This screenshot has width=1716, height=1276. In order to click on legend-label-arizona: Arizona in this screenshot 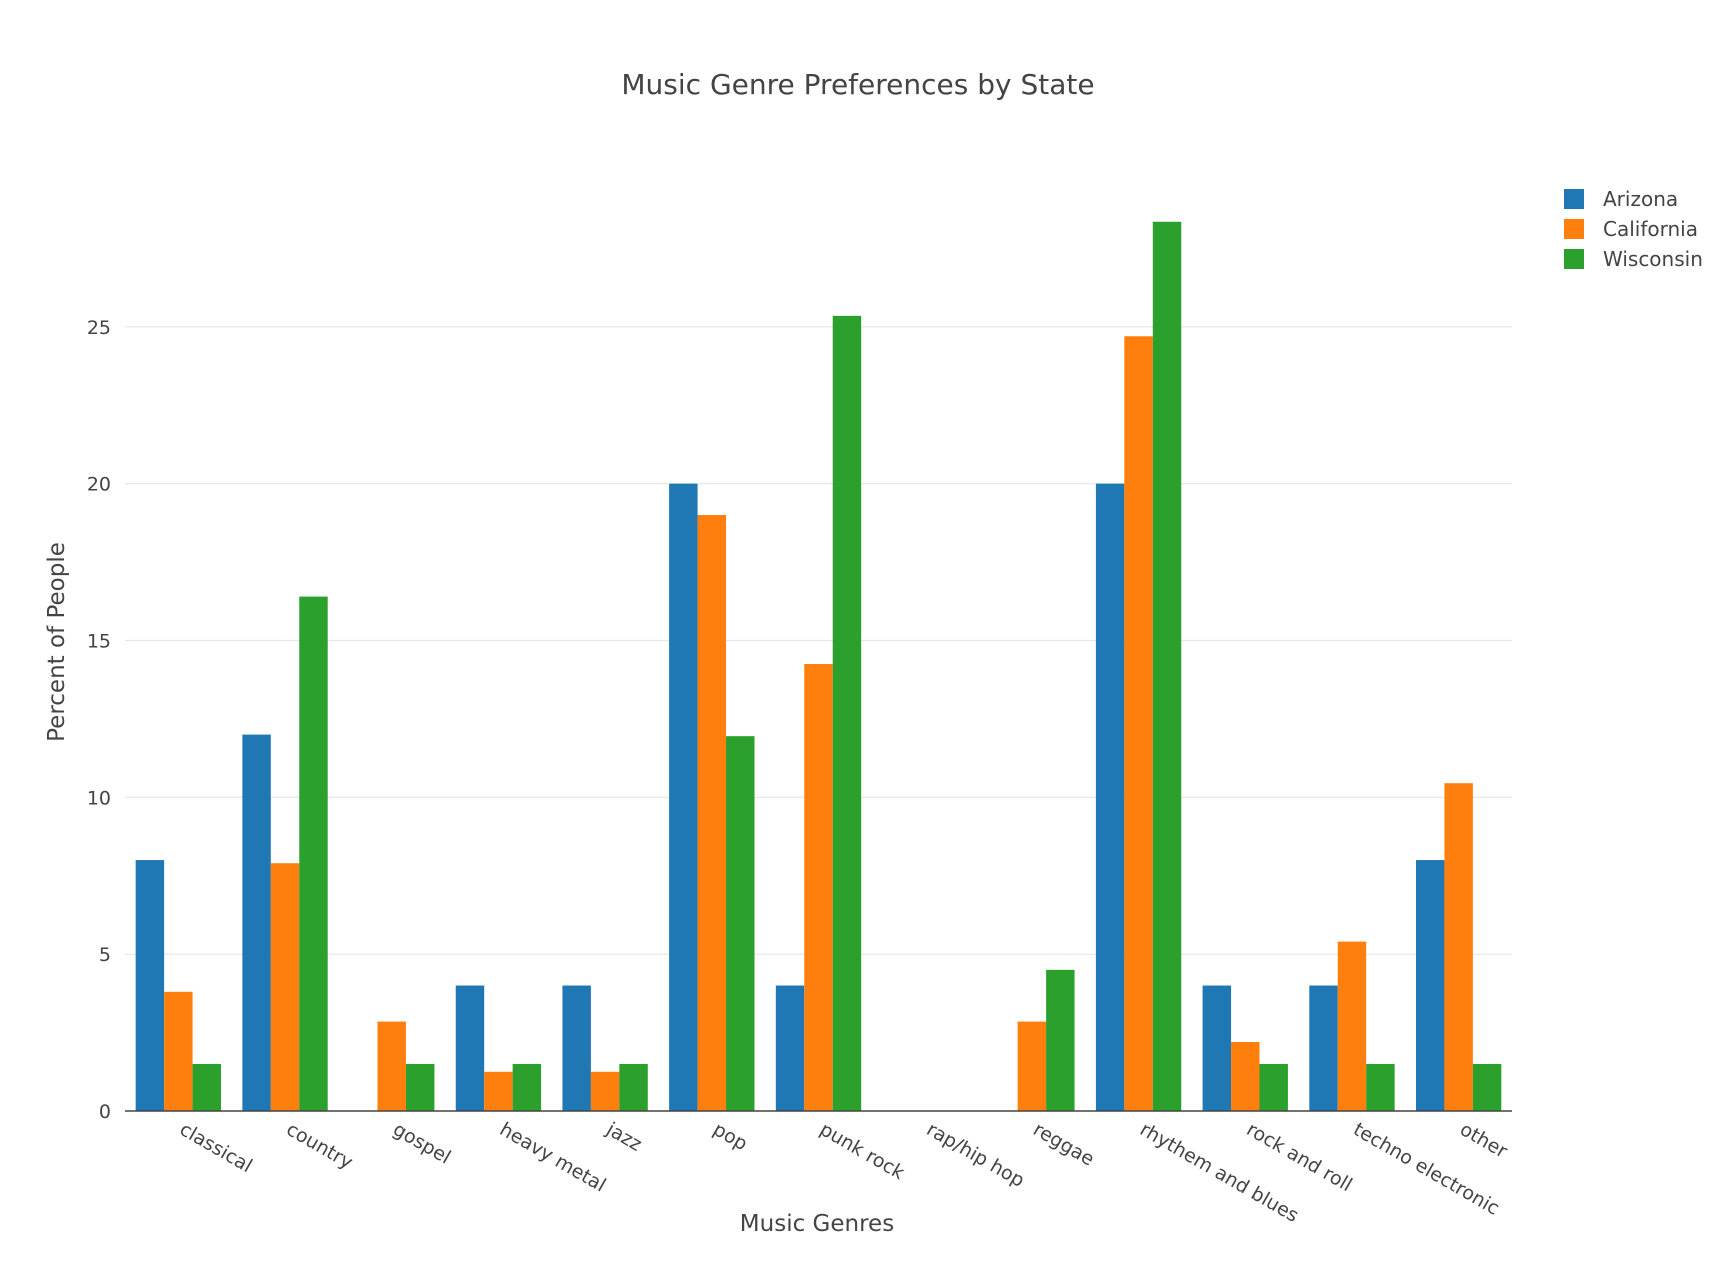, I will do `click(1640, 199)`.